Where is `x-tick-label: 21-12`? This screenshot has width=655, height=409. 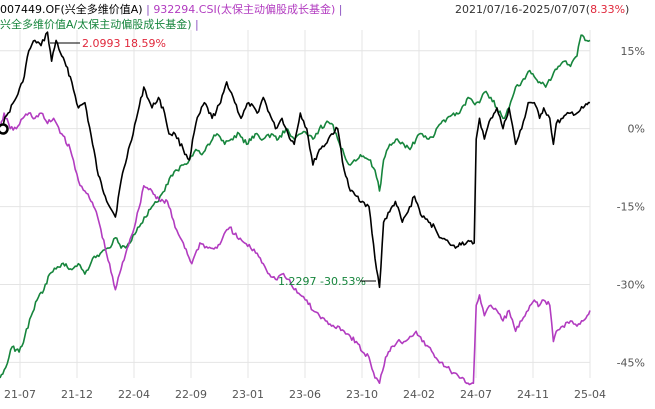
x-tick-label: 21-12 is located at coordinates (77, 394).